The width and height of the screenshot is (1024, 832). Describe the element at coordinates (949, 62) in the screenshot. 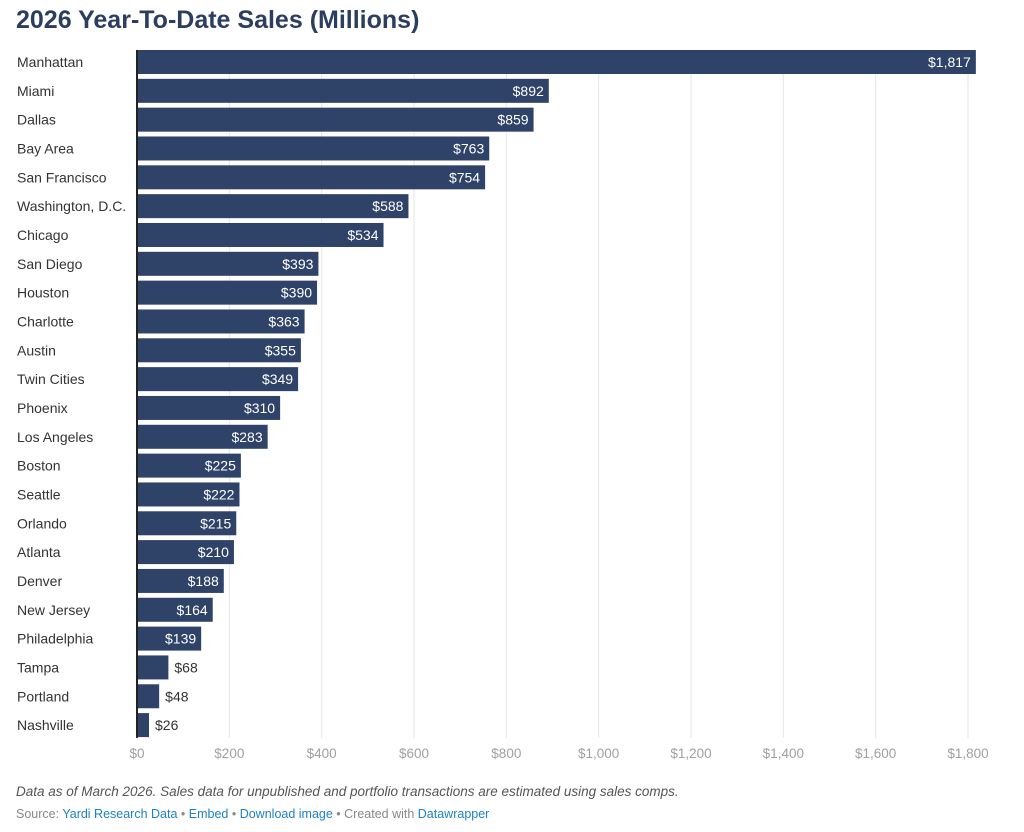

I see `value-label: $1,817` at that location.